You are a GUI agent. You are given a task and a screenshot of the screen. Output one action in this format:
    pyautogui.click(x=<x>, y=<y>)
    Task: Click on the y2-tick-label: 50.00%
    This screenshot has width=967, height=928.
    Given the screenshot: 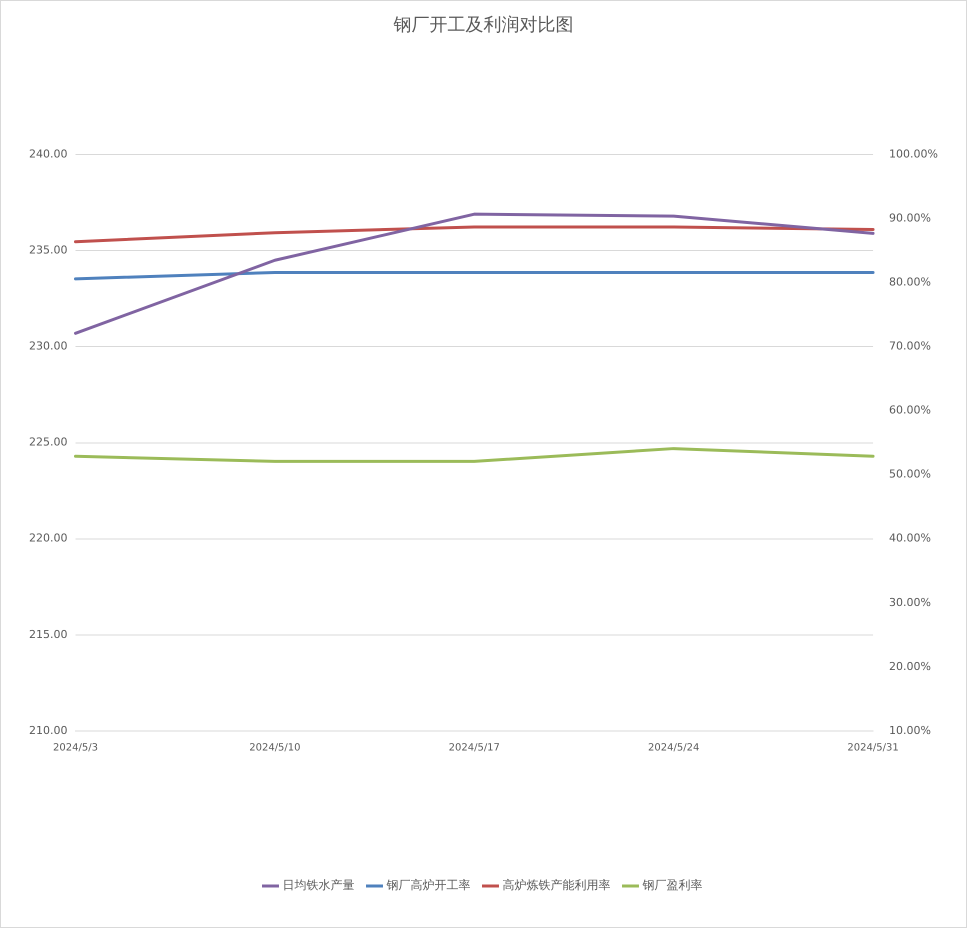 What is the action you would take?
    pyautogui.click(x=910, y=474)
    